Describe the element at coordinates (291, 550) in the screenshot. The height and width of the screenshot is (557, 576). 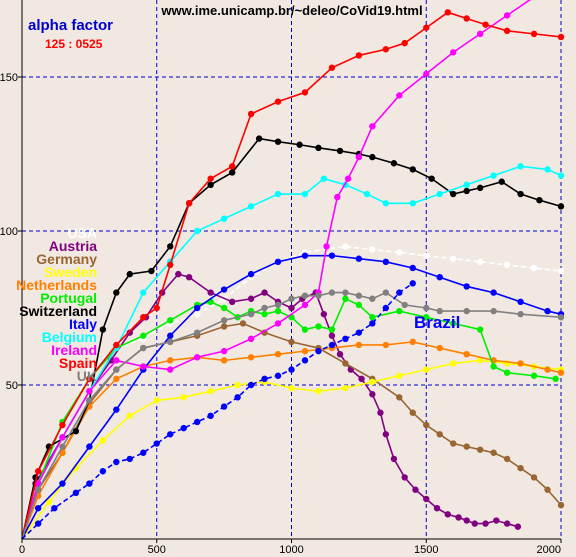
I see `x-tick-label: 1000` at that location.